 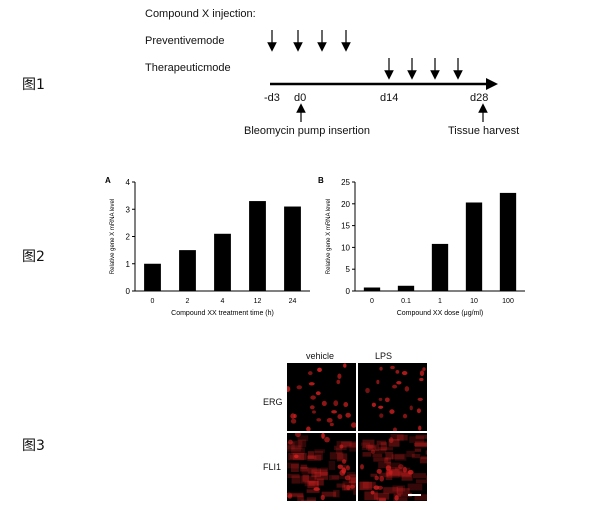 What do you see at coordinates (479, 98) in the screenshot?
I see `tick-d28: d28` at bounding box center [479, 98].